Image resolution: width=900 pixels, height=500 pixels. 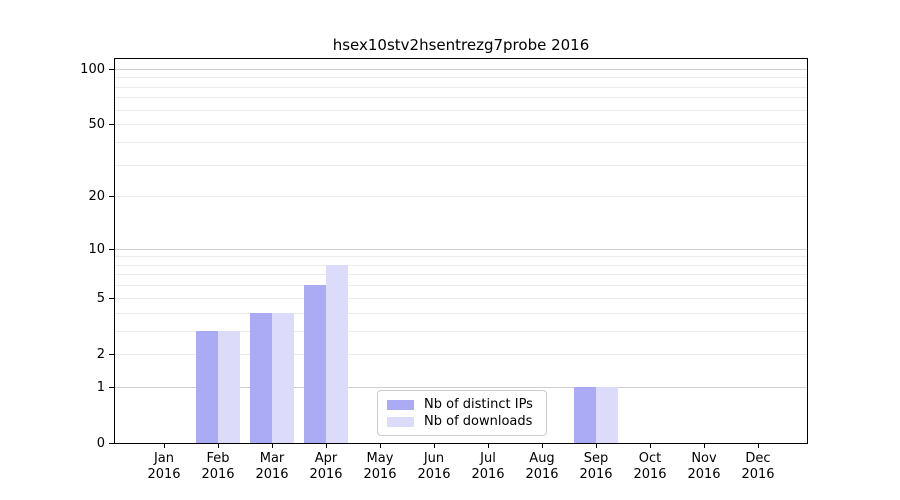 What do you see at coordinates (283, 377) in the screenshot?
I see `bar-mar-downloads` at bounding box center [283, 377].